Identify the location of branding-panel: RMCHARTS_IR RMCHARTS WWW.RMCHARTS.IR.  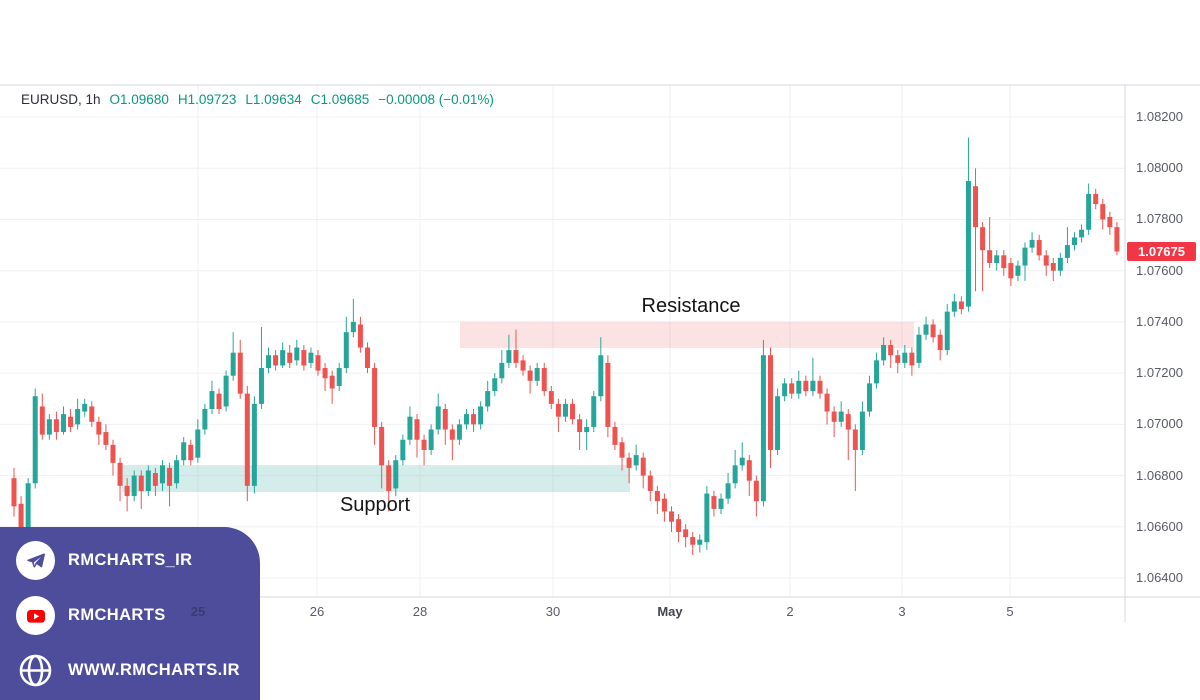
(130, 613).